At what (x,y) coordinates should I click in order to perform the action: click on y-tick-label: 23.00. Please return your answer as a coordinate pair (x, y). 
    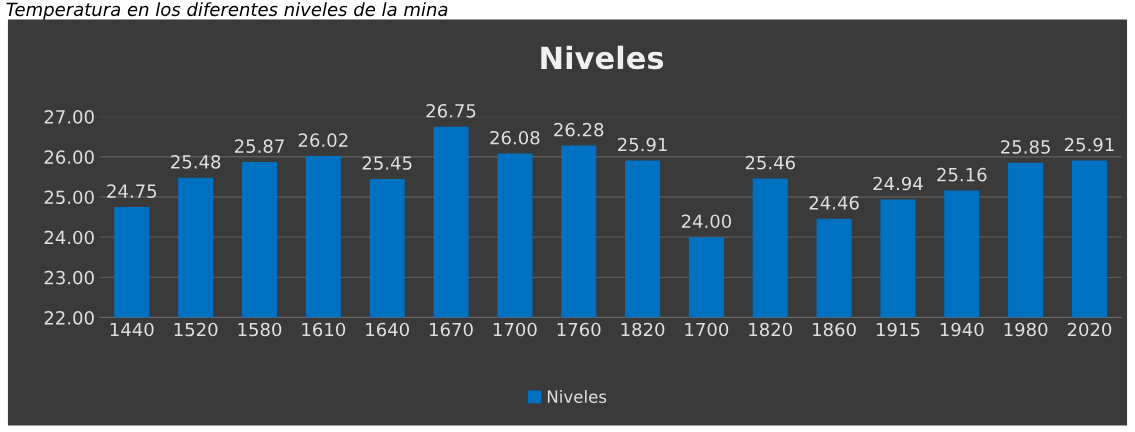
    Looking at the image, I should click on (69, 277).